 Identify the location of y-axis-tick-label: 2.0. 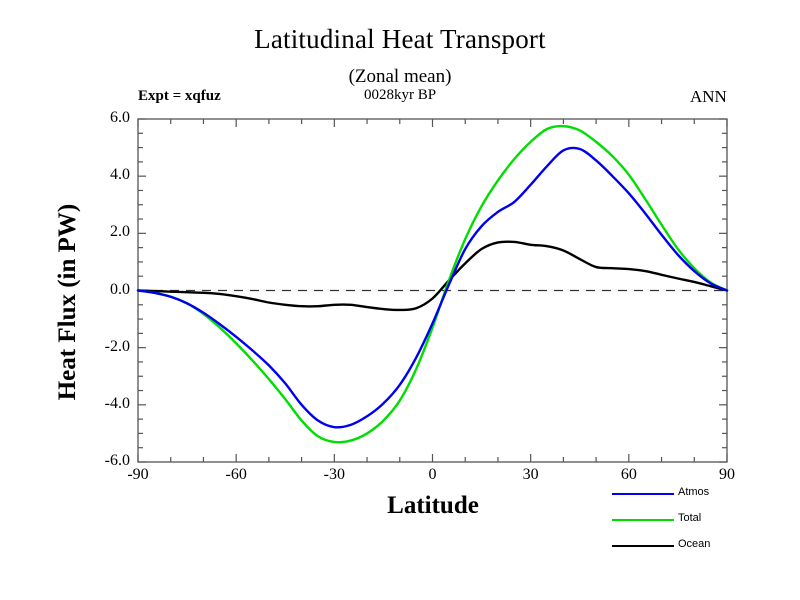
(120, 232).